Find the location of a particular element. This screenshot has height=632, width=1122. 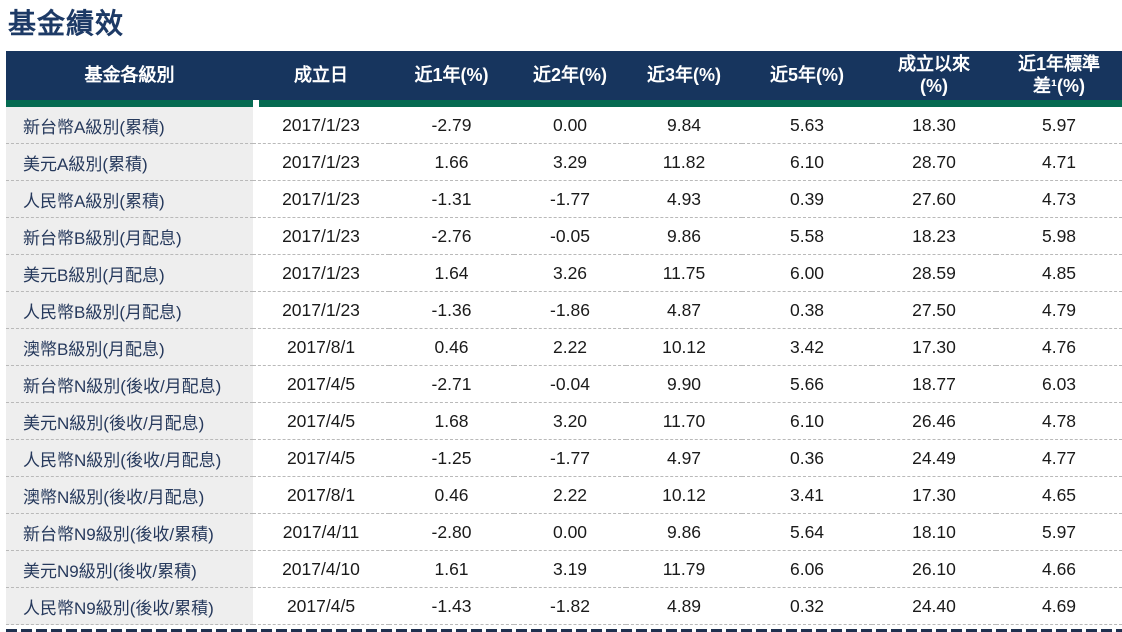

return-2y-cell: -0.05 is located at coordinates (570, 236).